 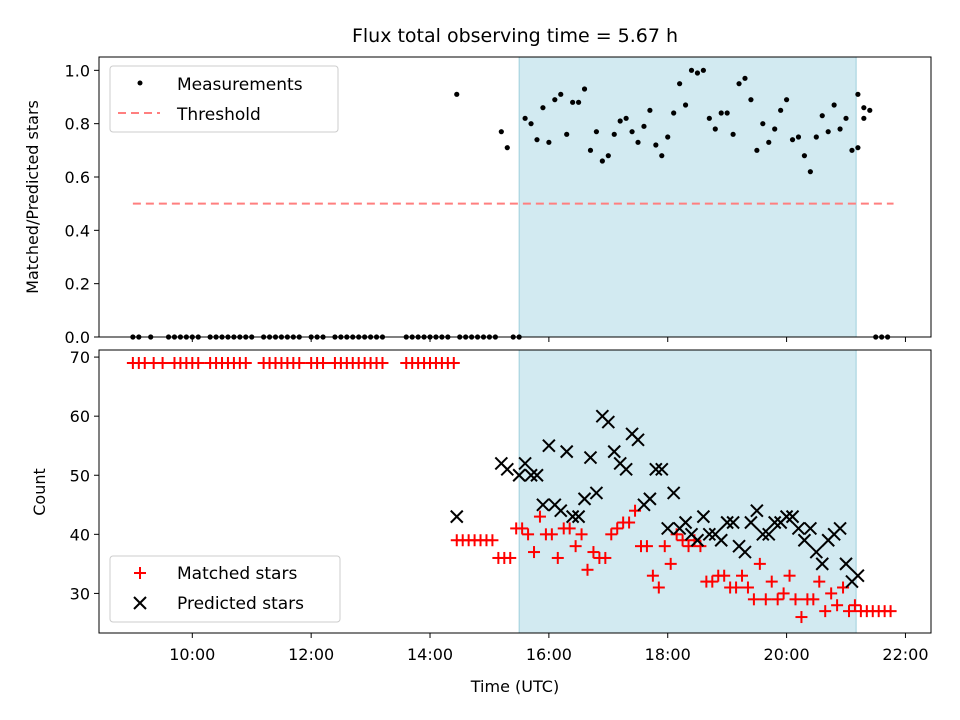 I want to click on x-tick-label: 22:00, so click(x=905, y=654).